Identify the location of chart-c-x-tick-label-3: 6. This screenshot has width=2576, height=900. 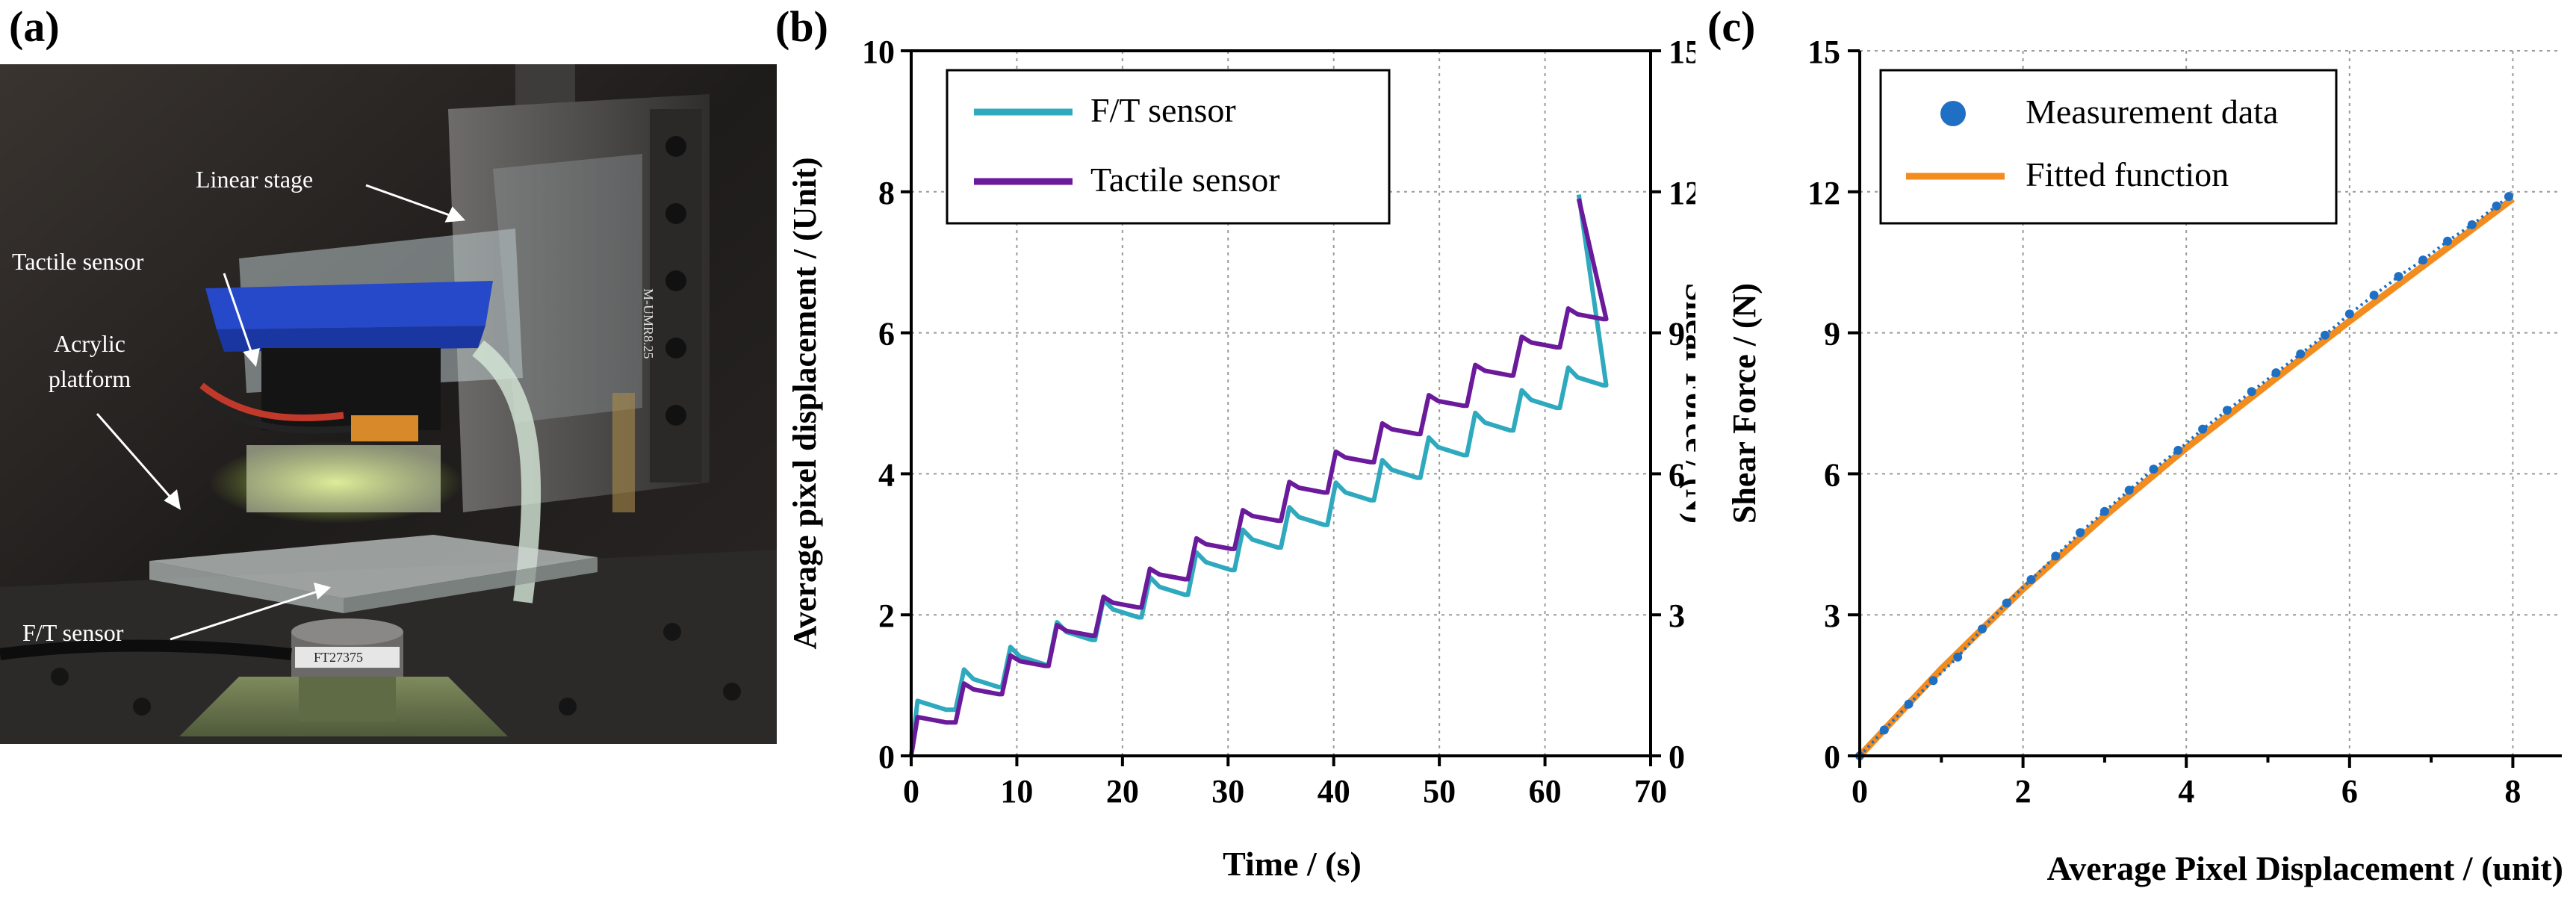
(2349, 791).